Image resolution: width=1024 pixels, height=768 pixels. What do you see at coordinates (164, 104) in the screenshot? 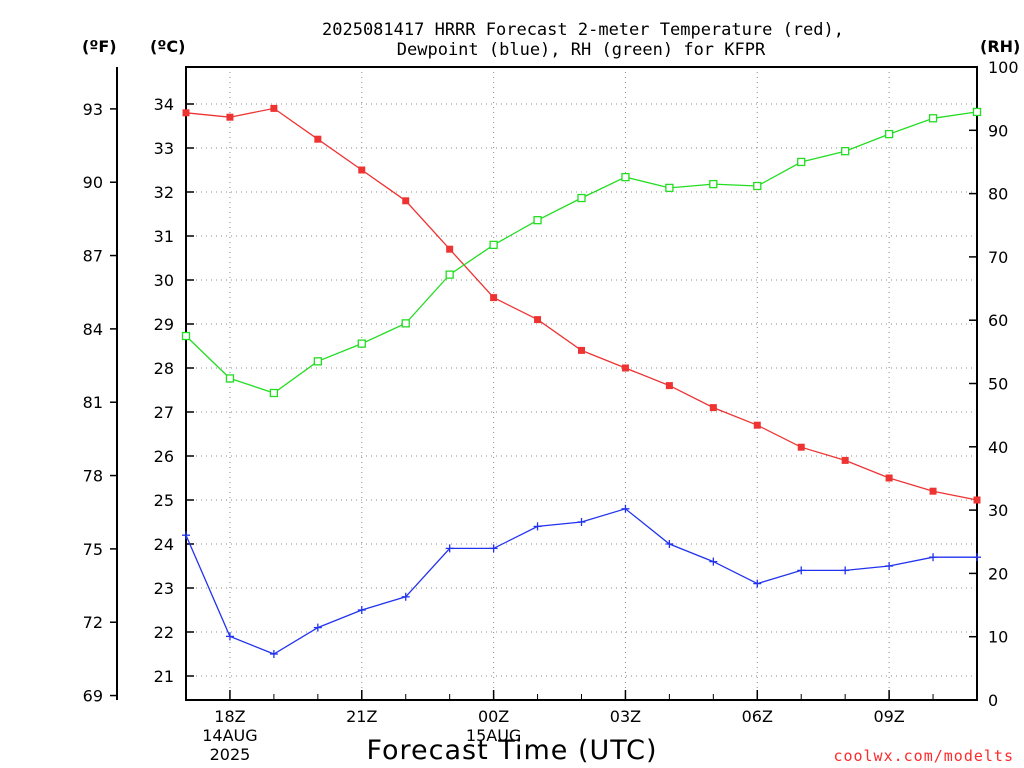
I see `celsius-tick-label: 34` at bounding box center [164, 104].